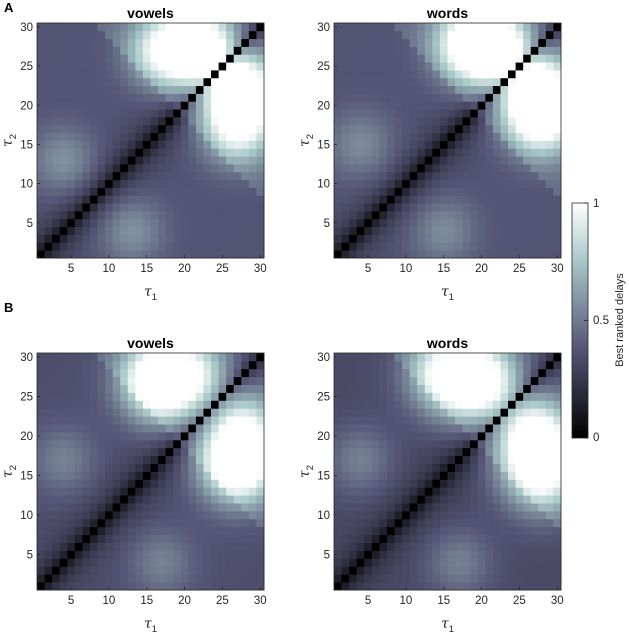 The image size is (629, 636). I want to click on x-tick-label: 25, so click(519, 601).